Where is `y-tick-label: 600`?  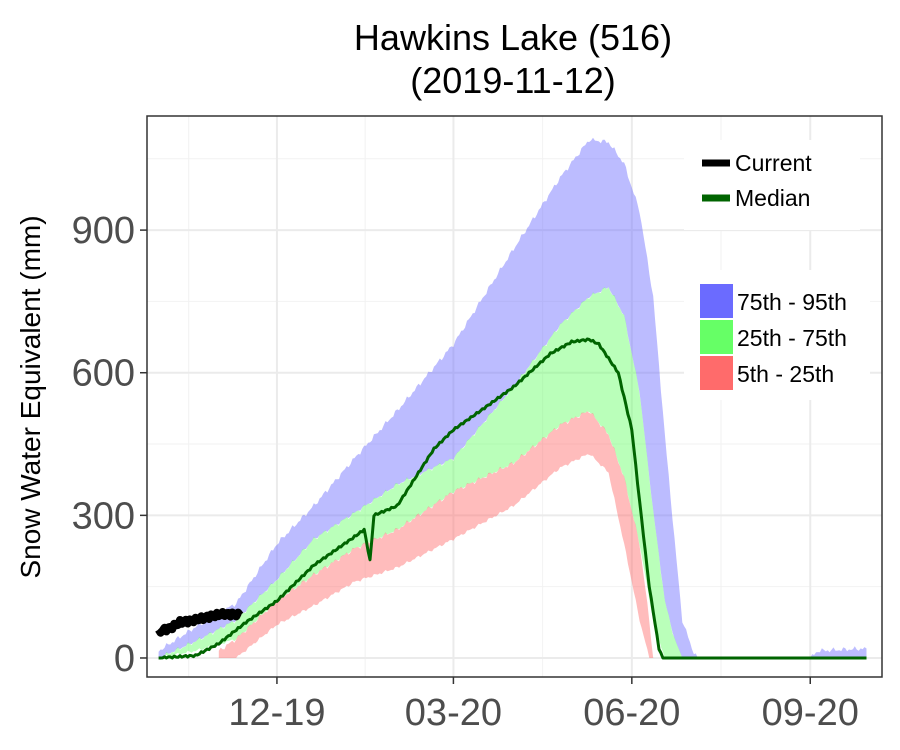 y-tick-label: 600 is located at coordinates (103, 374).